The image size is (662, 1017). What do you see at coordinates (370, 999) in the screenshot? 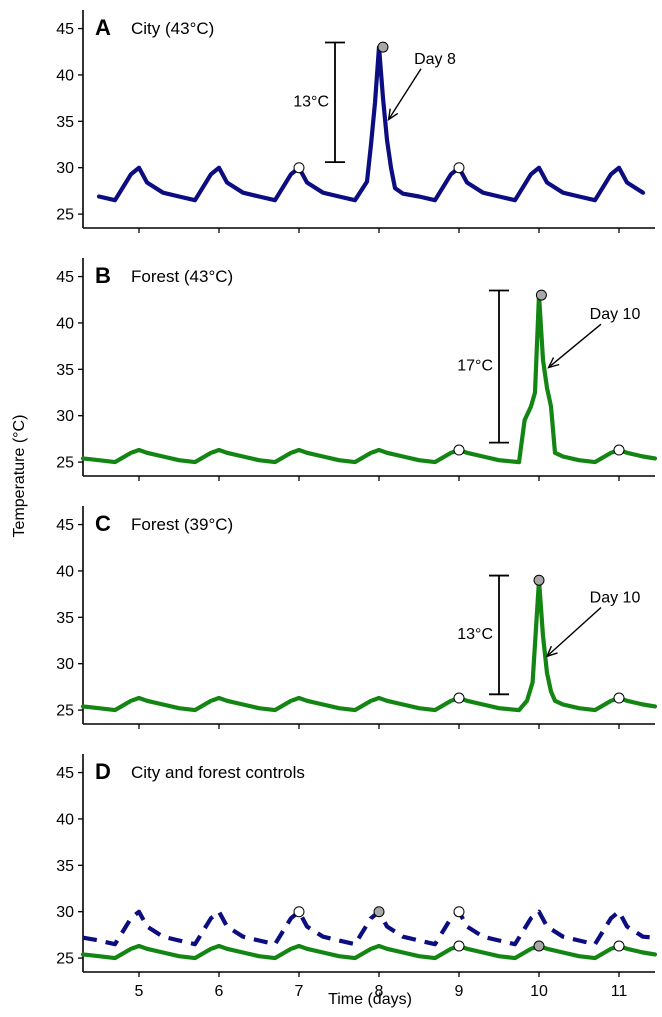
I see `x-axis-title: Time (days)` at bounding box center [370, 999].